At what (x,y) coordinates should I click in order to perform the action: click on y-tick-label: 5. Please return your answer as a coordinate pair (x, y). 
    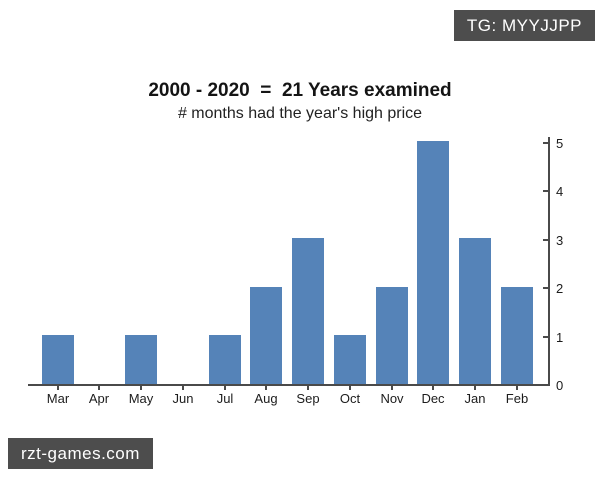
    Looking at the image, I should click on (560, 143).